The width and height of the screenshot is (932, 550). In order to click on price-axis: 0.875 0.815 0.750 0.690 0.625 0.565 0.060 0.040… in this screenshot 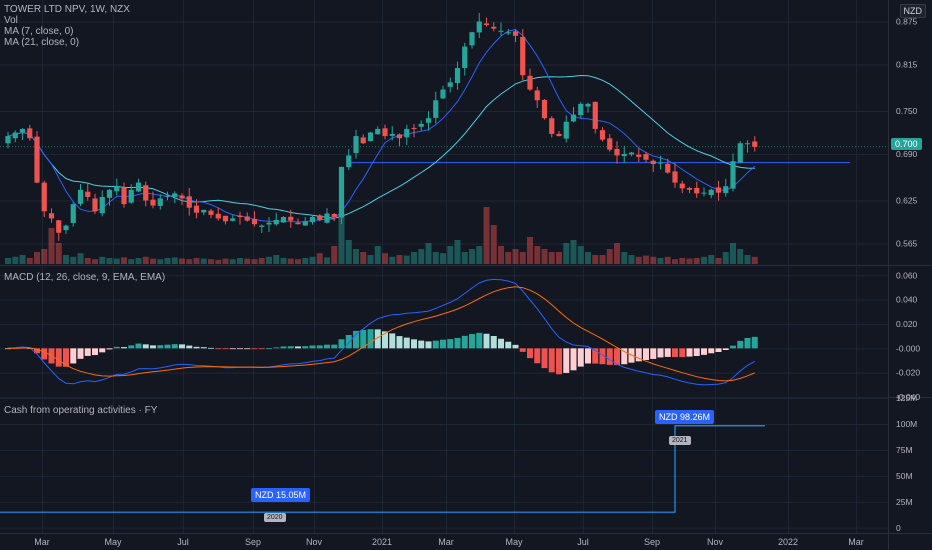, I will do `click(908, 274)`.